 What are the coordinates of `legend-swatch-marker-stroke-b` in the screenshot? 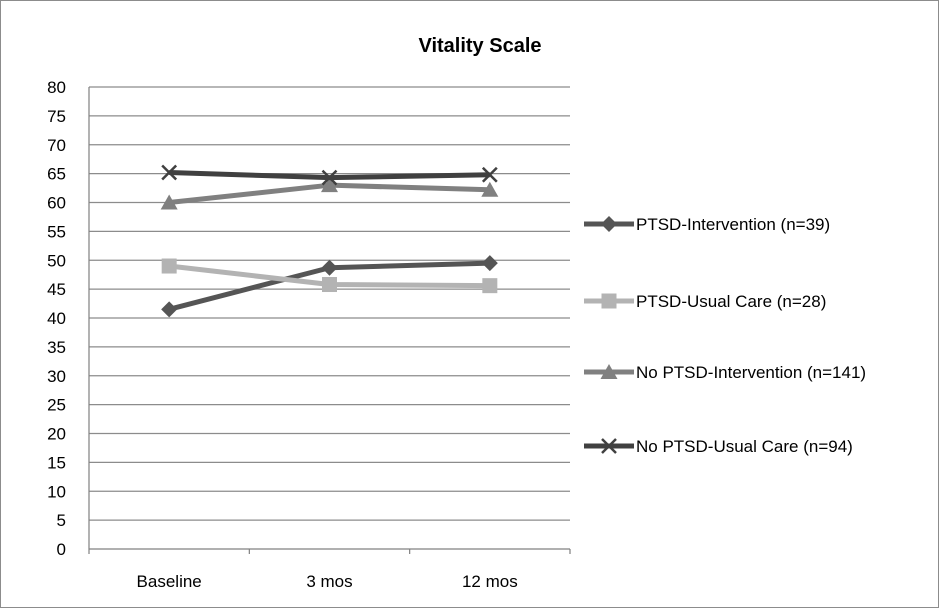 It's located at (609, 446).